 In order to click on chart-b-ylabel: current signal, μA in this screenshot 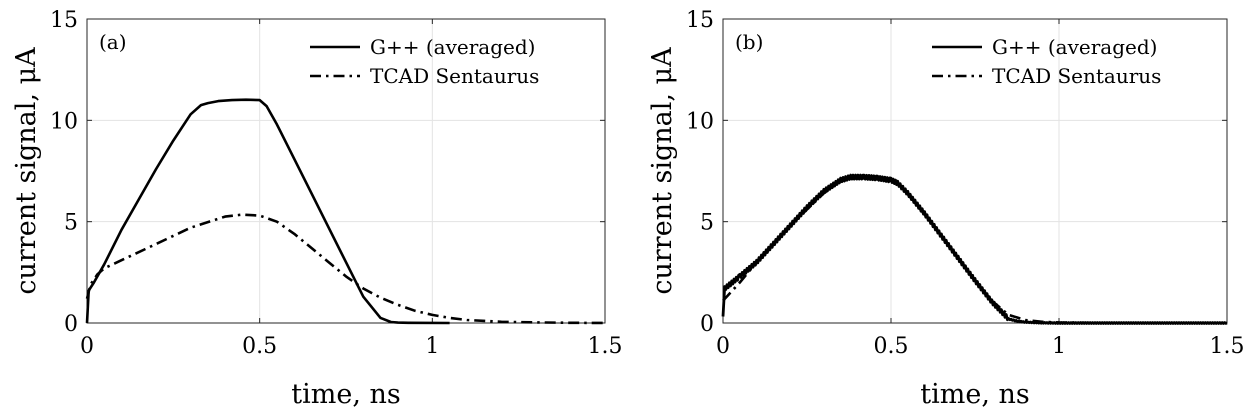, I will do `click(662, 171)`.